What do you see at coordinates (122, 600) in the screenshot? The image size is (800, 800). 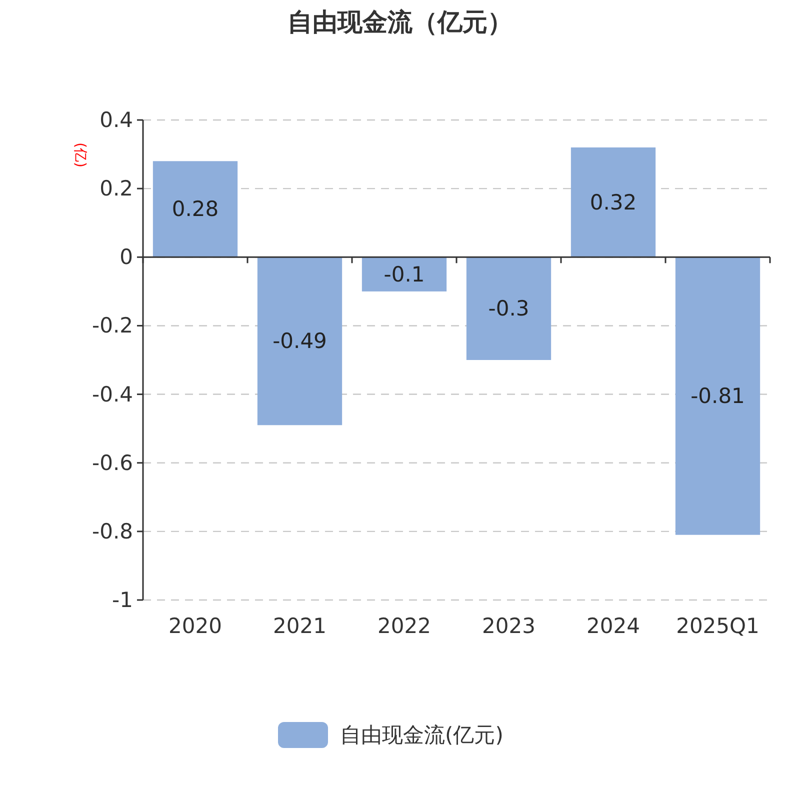 I see `y-tick-label: -1` at bounding box center [122, 600].